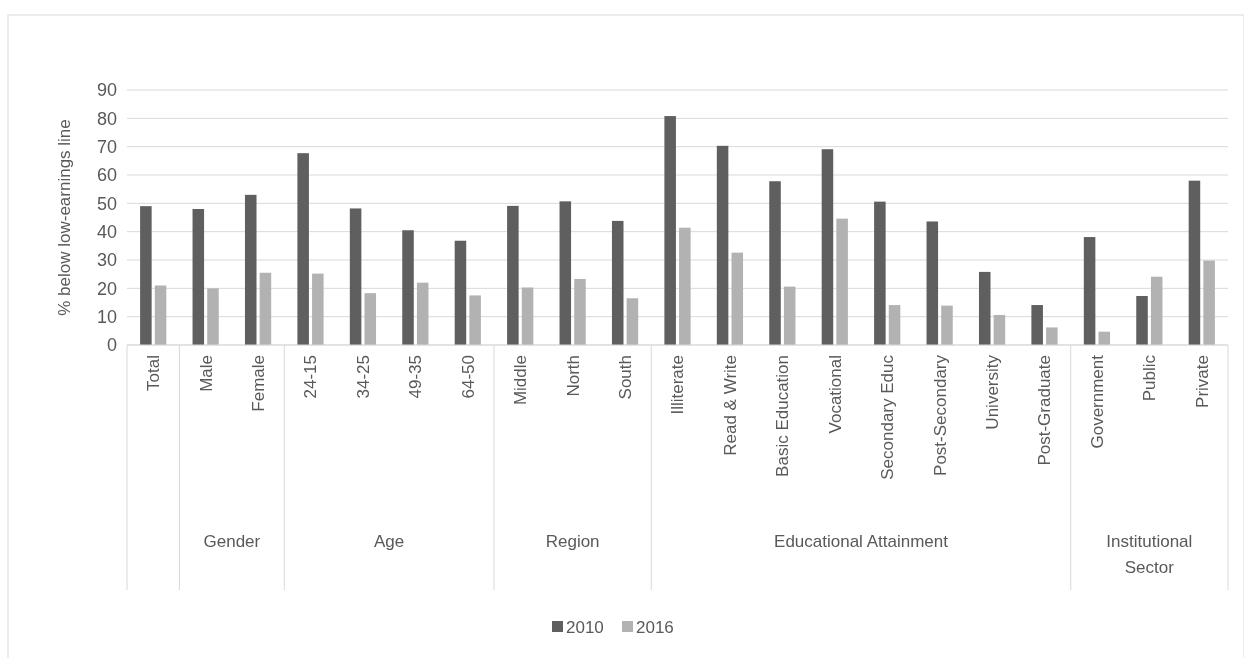 This screenshot has width=1244, height=658. What do you see at coordinates (106, 231) in the screenshot?
I see `y-tick-label: 40` at bounding box center [106, 231].